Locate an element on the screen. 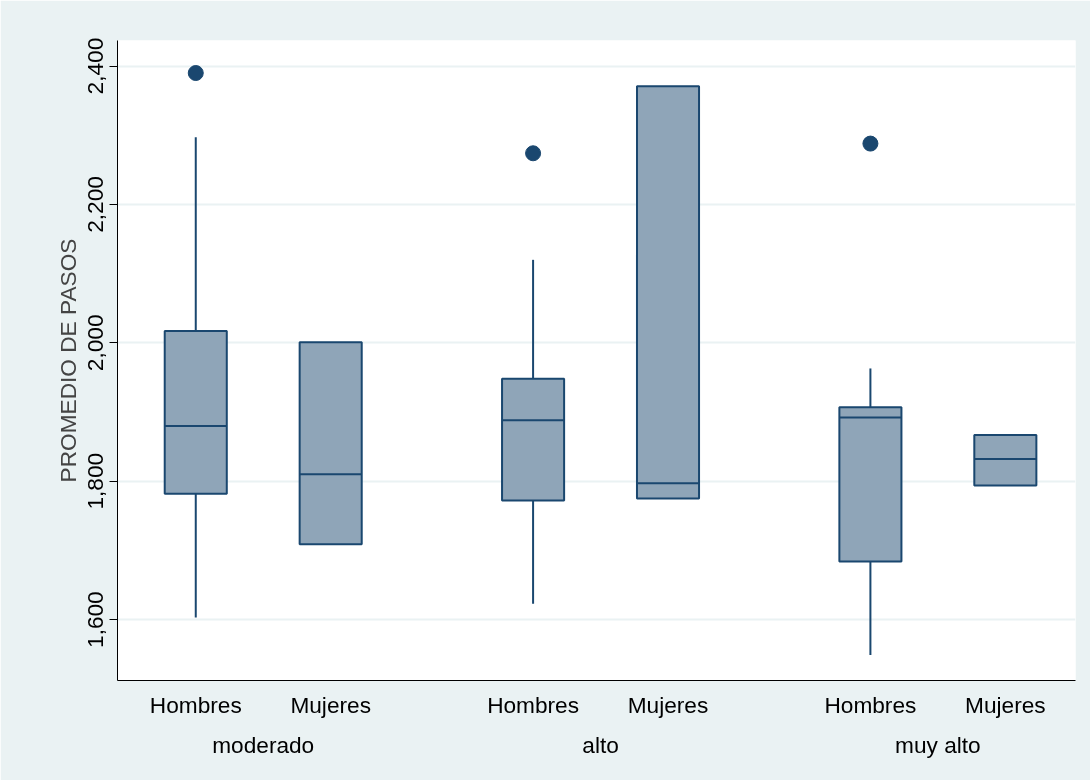  y-tick-label: 2,400 is located at coordinates (95, 66).